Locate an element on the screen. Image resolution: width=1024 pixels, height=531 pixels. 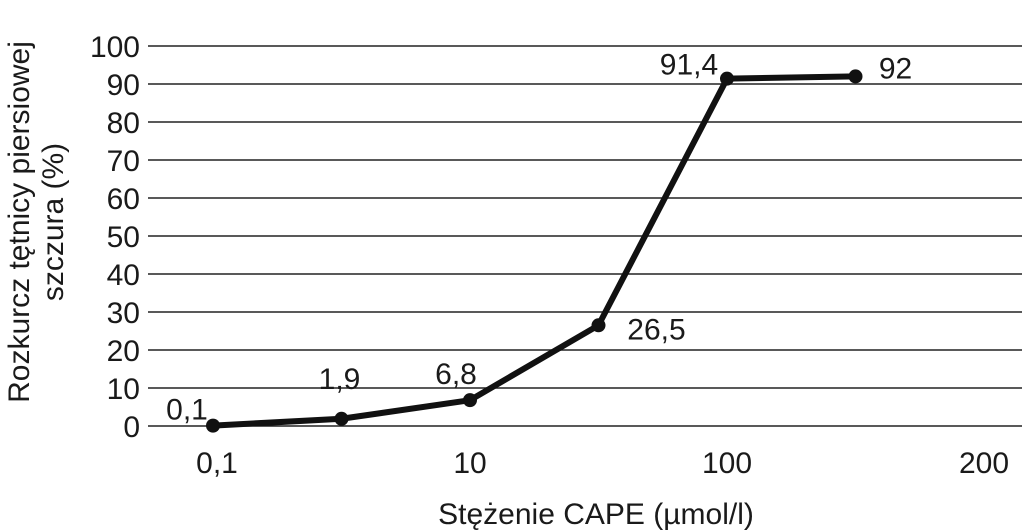
y-axis-title-line-1: Rozkurcz tętnicy piersiowej is located at coordinates (19, 222).